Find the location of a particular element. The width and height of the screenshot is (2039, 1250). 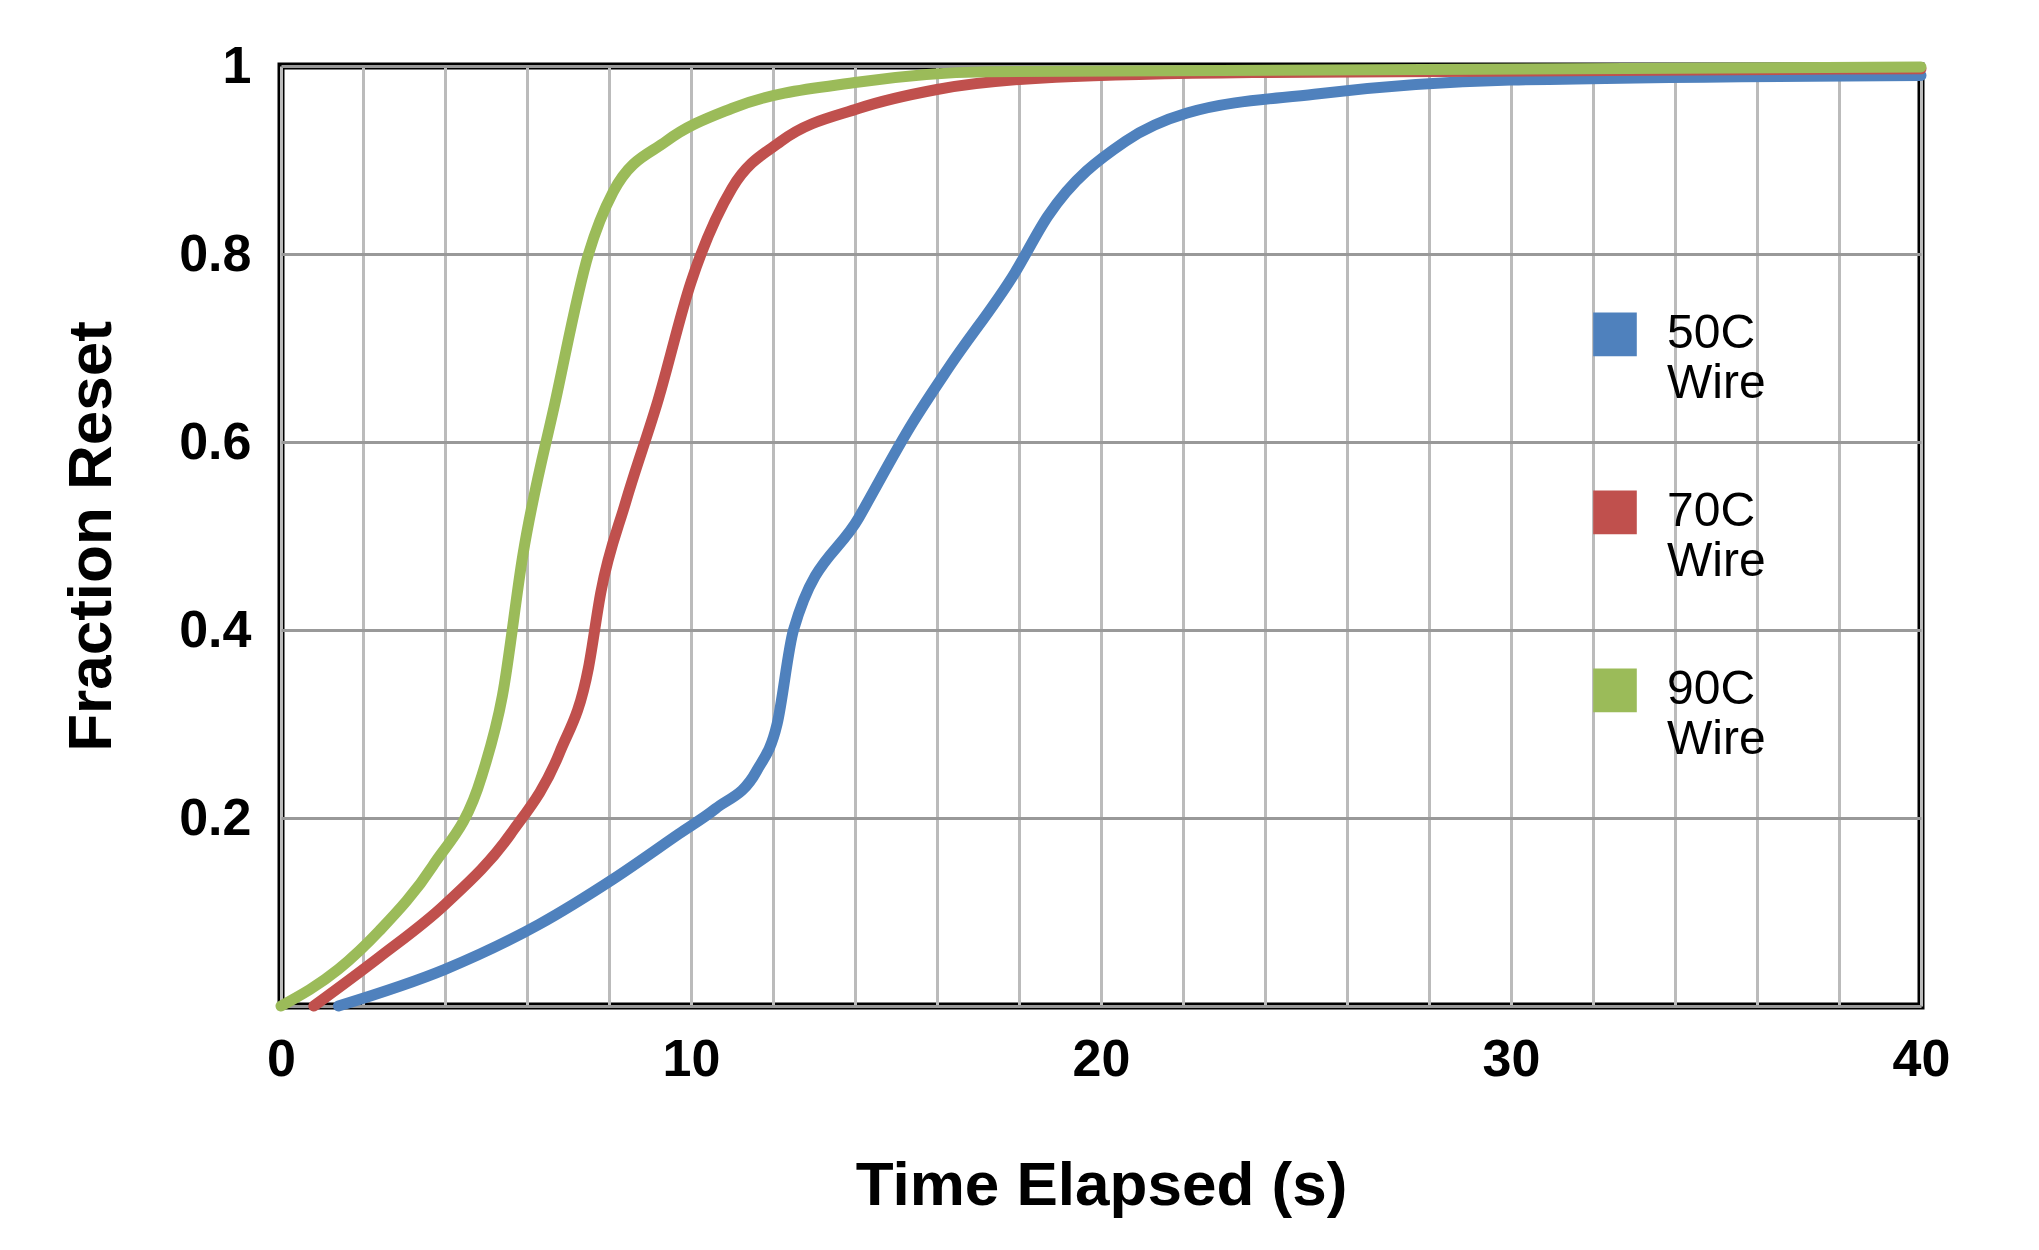

x-axis-title: Time Elapsed (s) is located at coordinates (1101, 1183).